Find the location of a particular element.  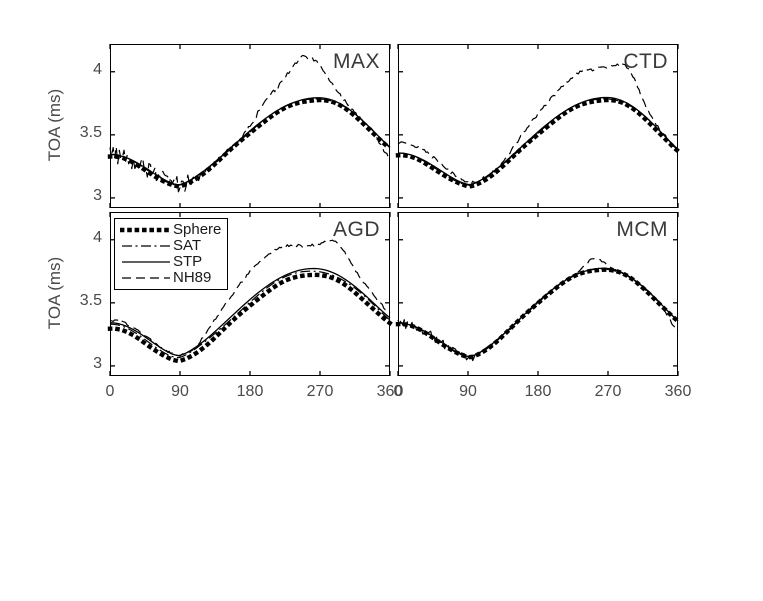

plot-panel-mcm: MCM is located at coordinates (538, 294).